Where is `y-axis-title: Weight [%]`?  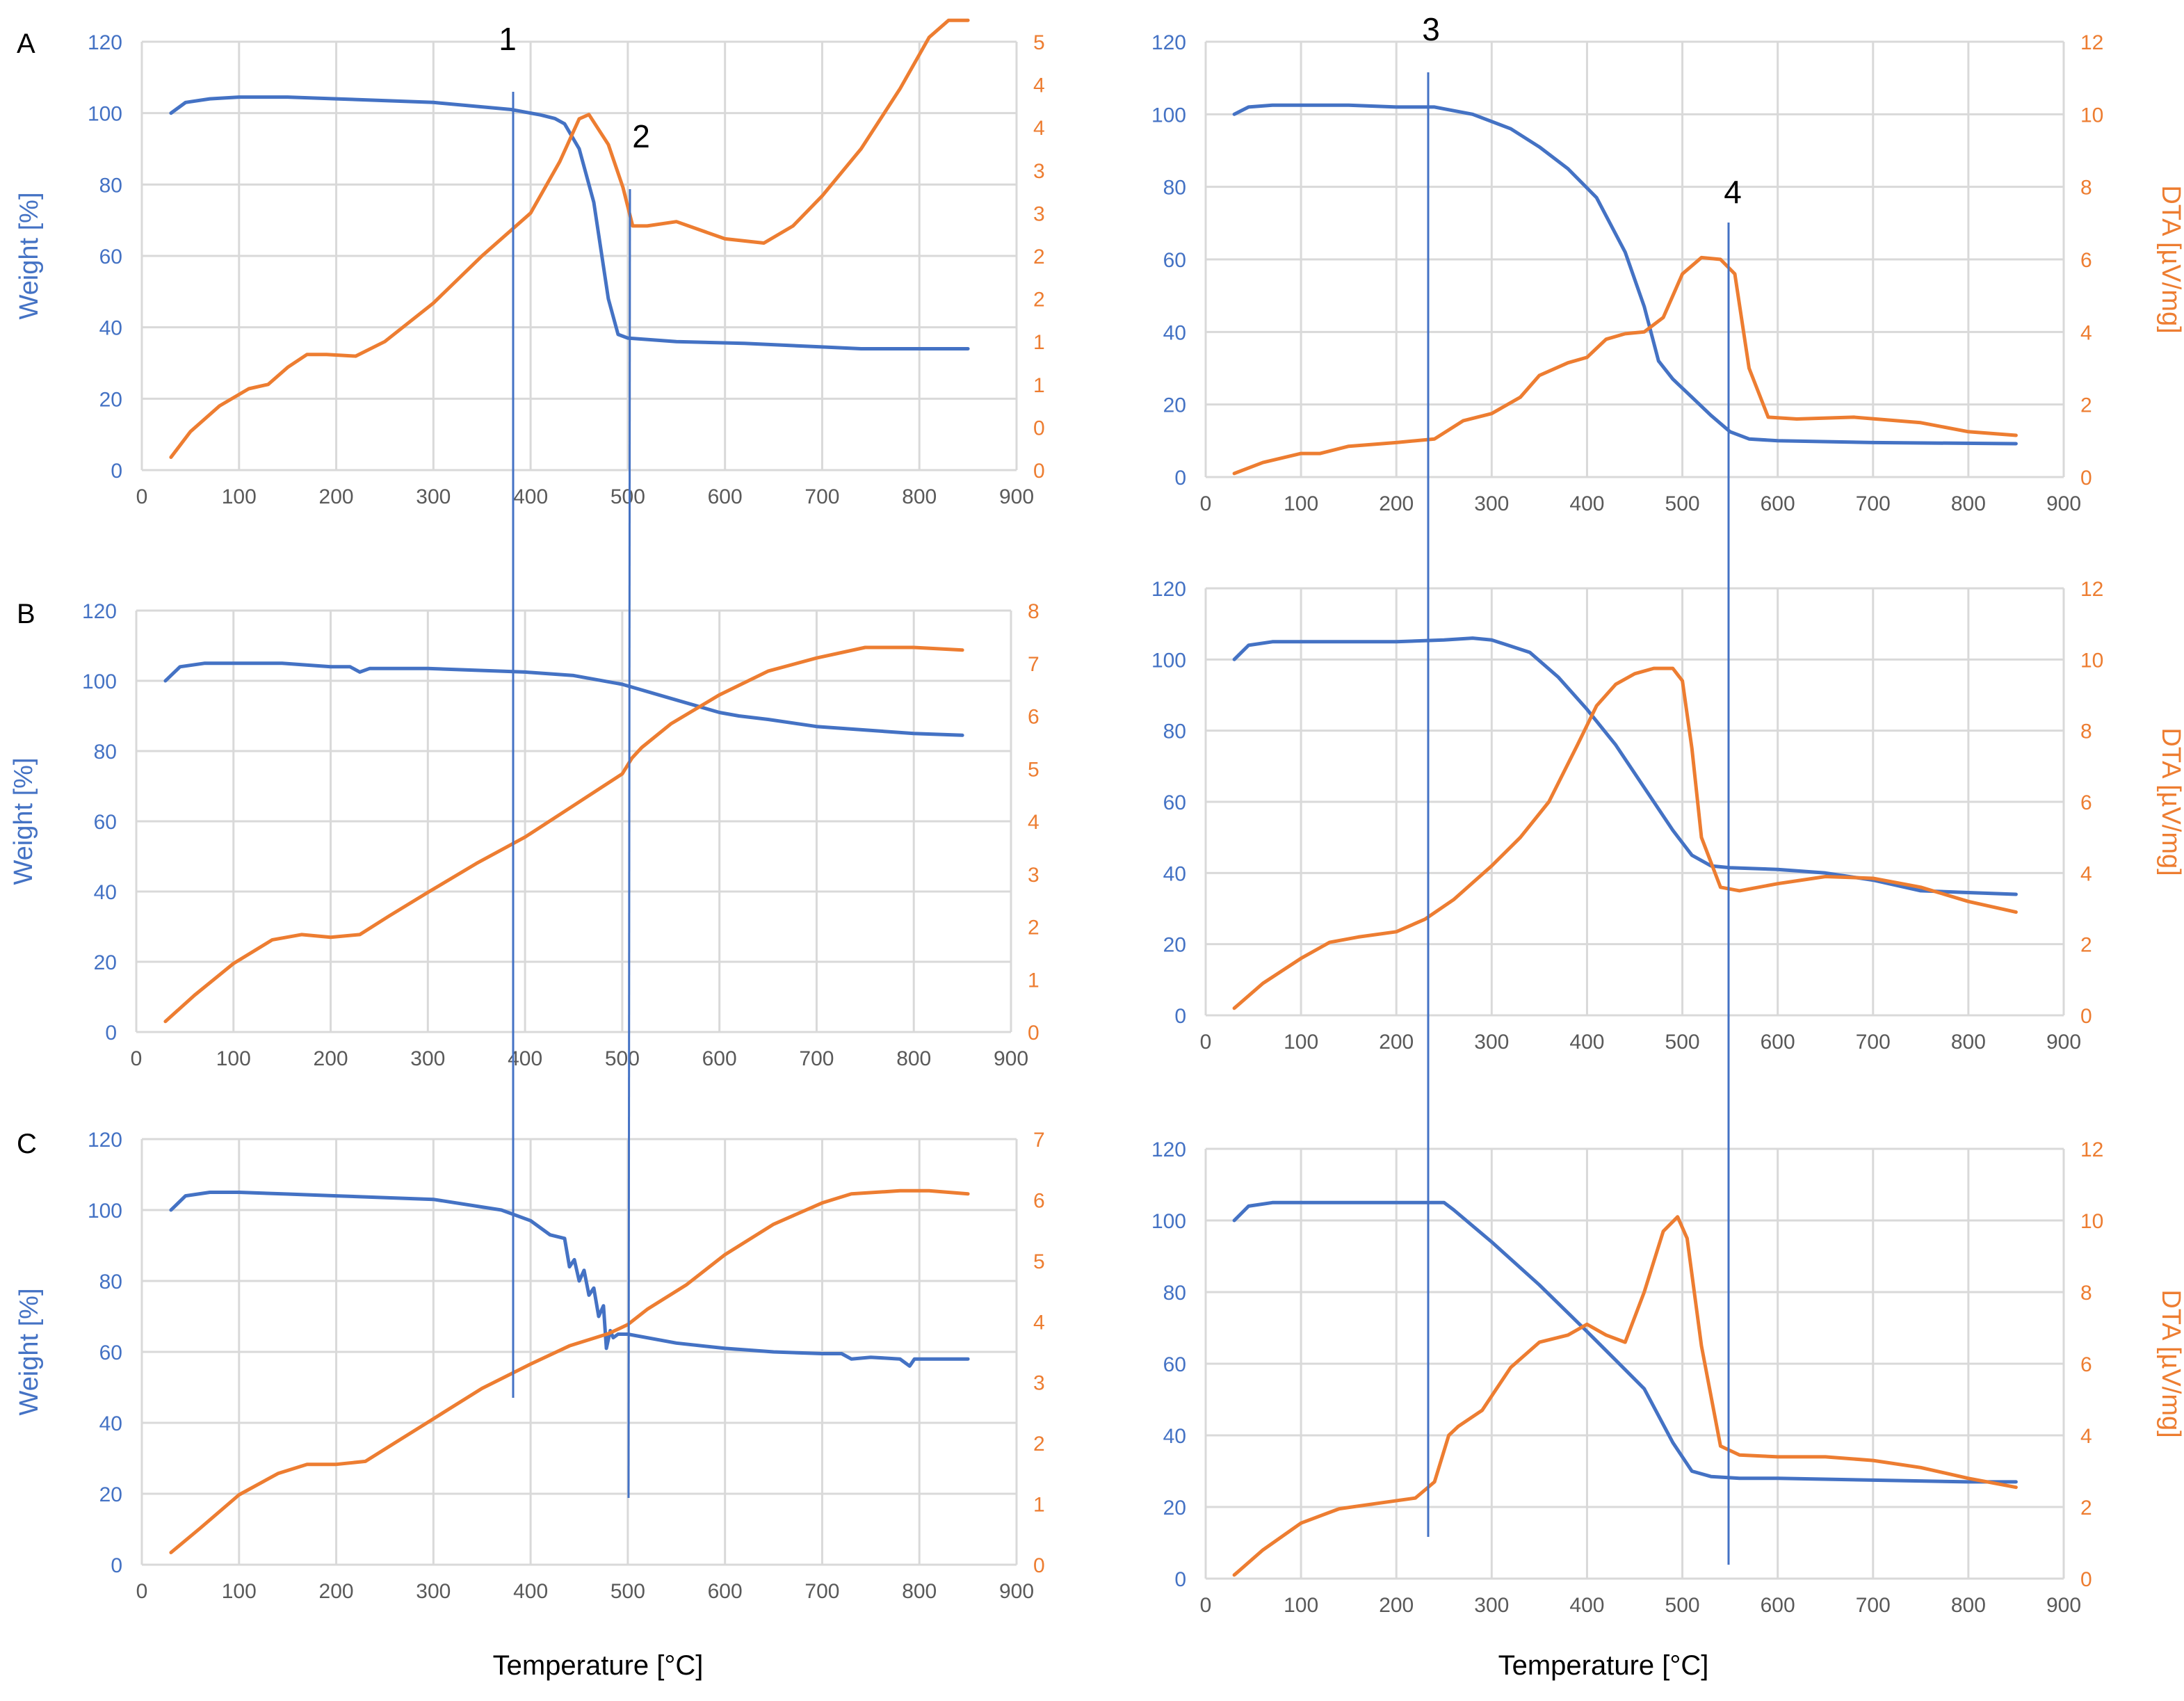 y-axis-title: Weight [%] is located at coordinates (23, 821).